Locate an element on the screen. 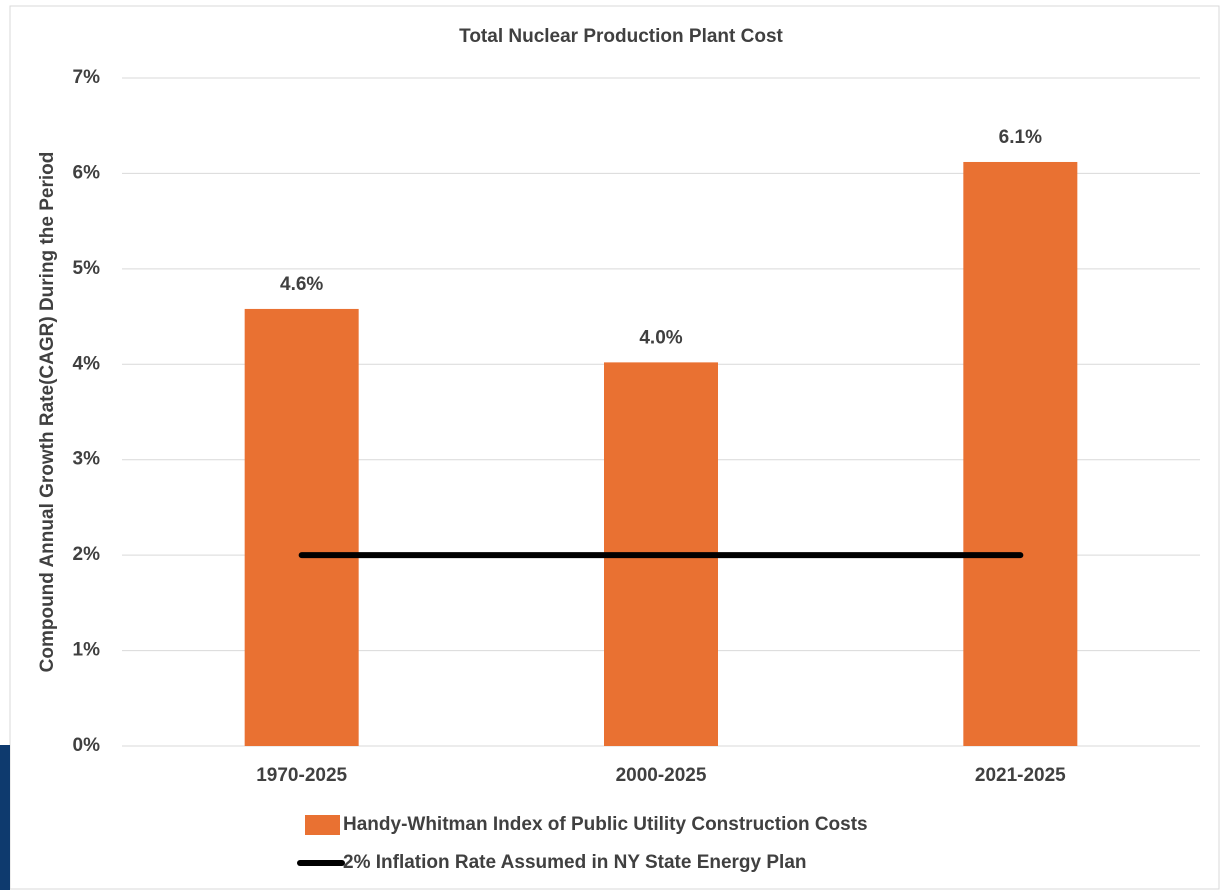 The width and height of the screenshot is (1220, 890). y-tick-label: 0% is located at coordinates (87, 745).